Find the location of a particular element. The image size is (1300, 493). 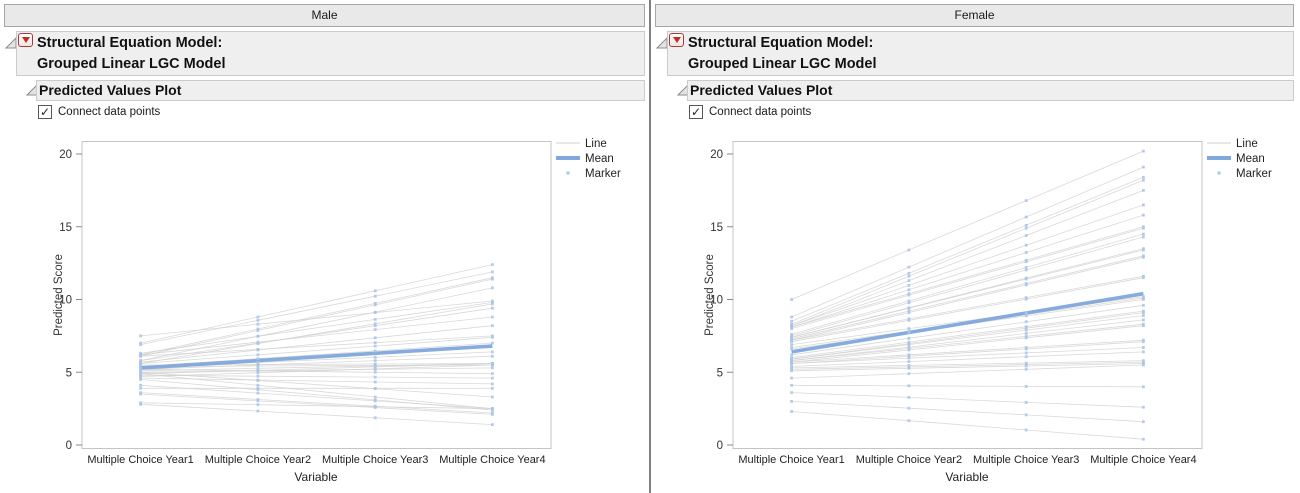

x-tick-label: Multiple Choice Year4 is located at coordinates (1143, 460).